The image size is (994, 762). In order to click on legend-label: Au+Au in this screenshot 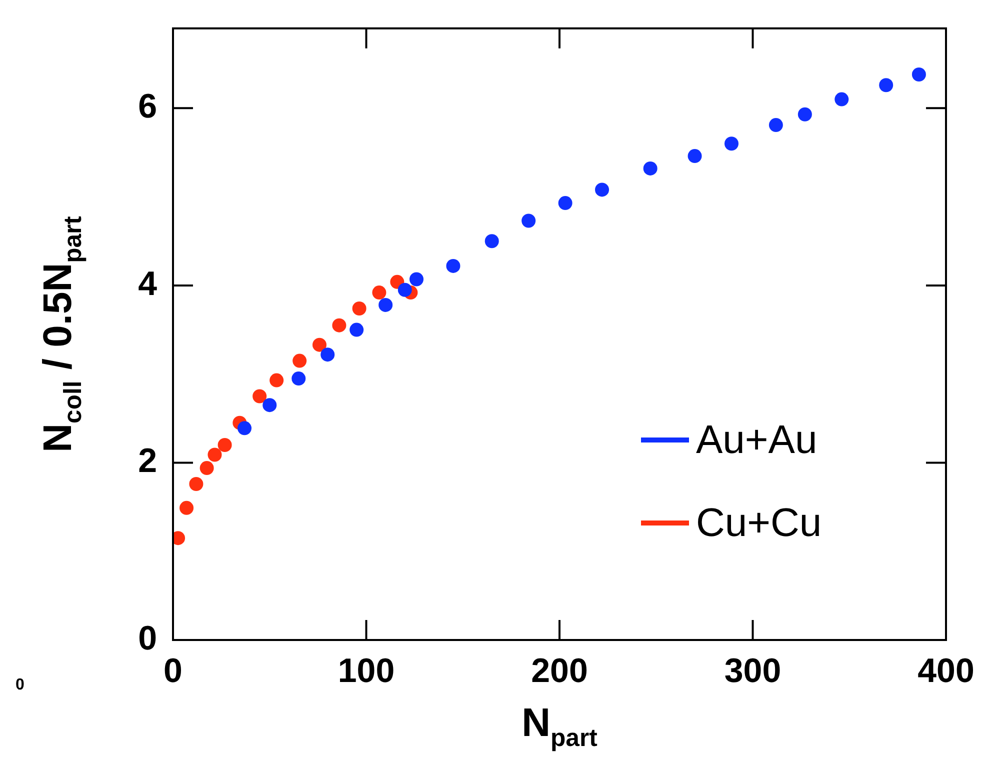, I will do `click(757, 440)`.